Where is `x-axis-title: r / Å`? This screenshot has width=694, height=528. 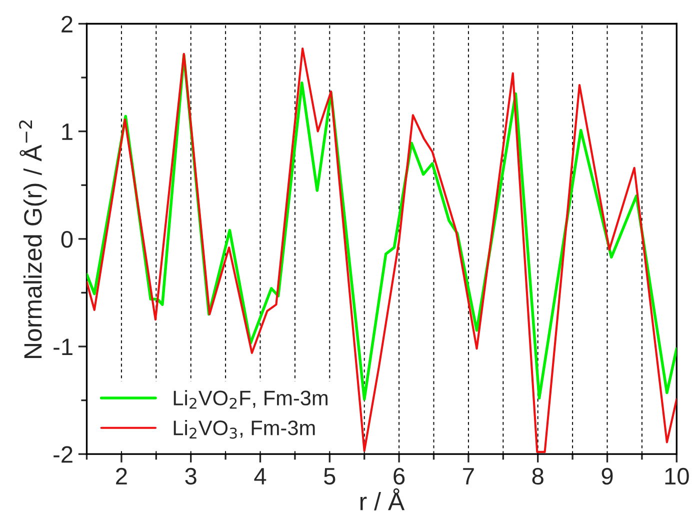
x-axis-title: r / Å is located at coordinates (382, 499).